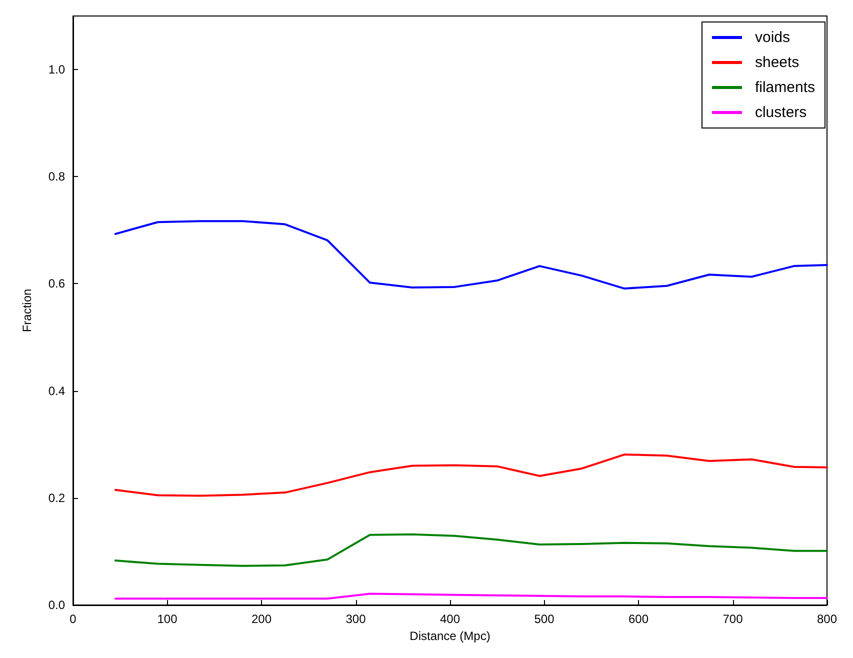 The width and height of the screenshot is (853, 658). What do you see at coordinates (780, 112) in the screenshot?
I see `legend-label: clusters` at bounding box center [780, 112].